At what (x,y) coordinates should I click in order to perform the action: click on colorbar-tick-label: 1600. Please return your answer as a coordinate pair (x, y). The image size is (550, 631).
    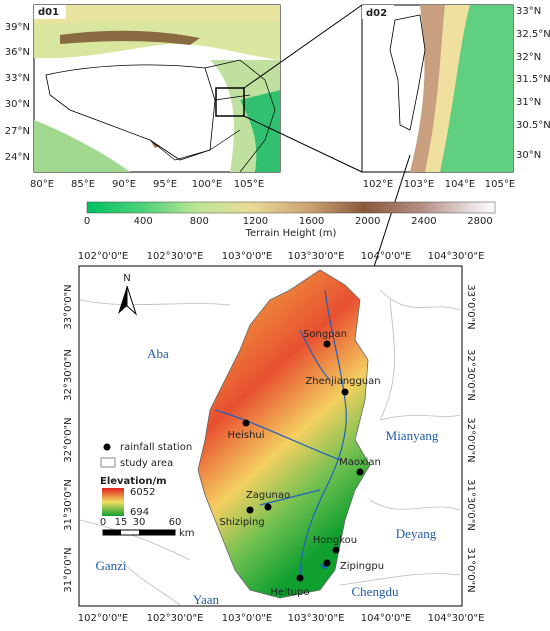
    Looking at the image, I should click on (311, 221).